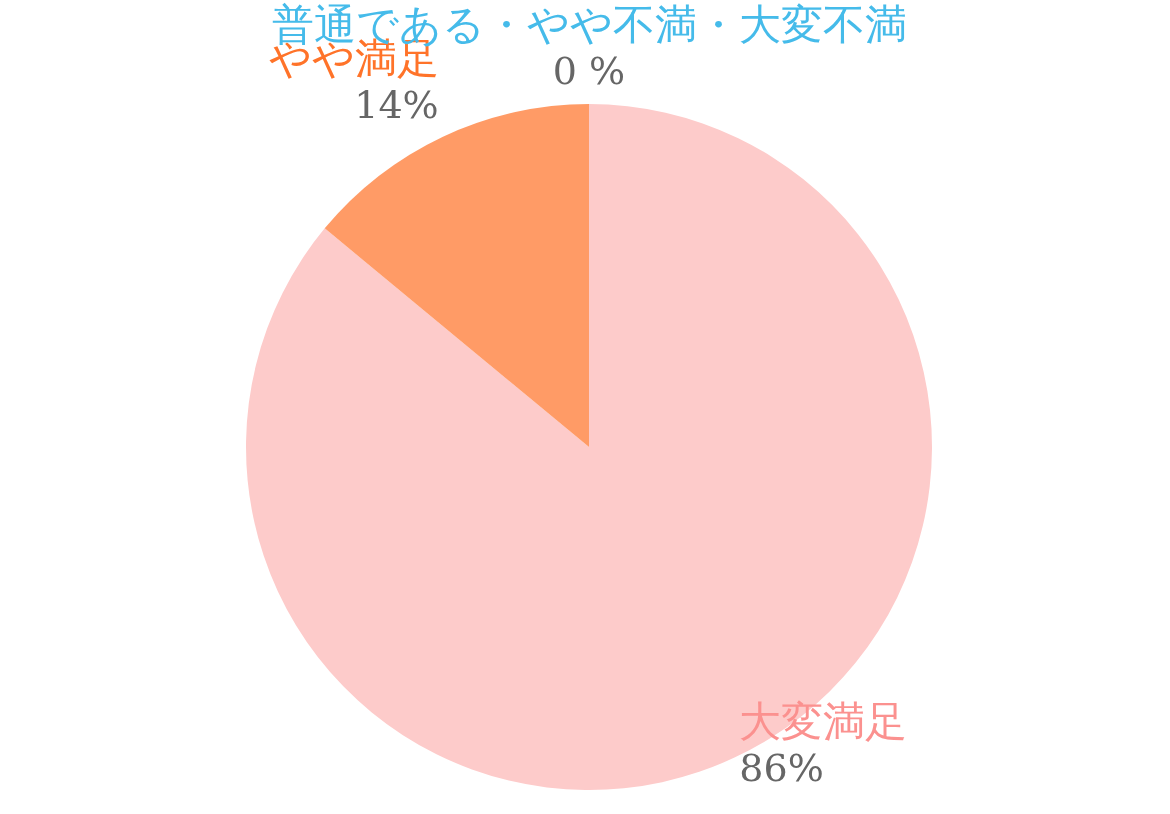 The width and height of the screenshot is (1170, 814). Describe the element at coordinates (781, 768) in the screenshot. I see `data-label: 86%` at that location.